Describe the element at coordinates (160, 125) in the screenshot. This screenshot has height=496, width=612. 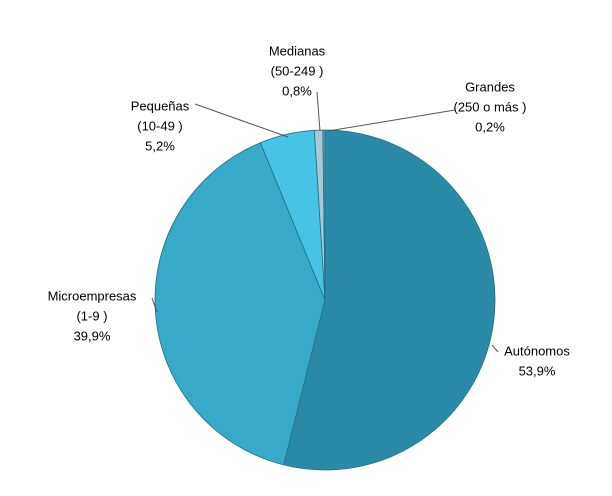
I see `slice-label: (10-49 )` at that location.